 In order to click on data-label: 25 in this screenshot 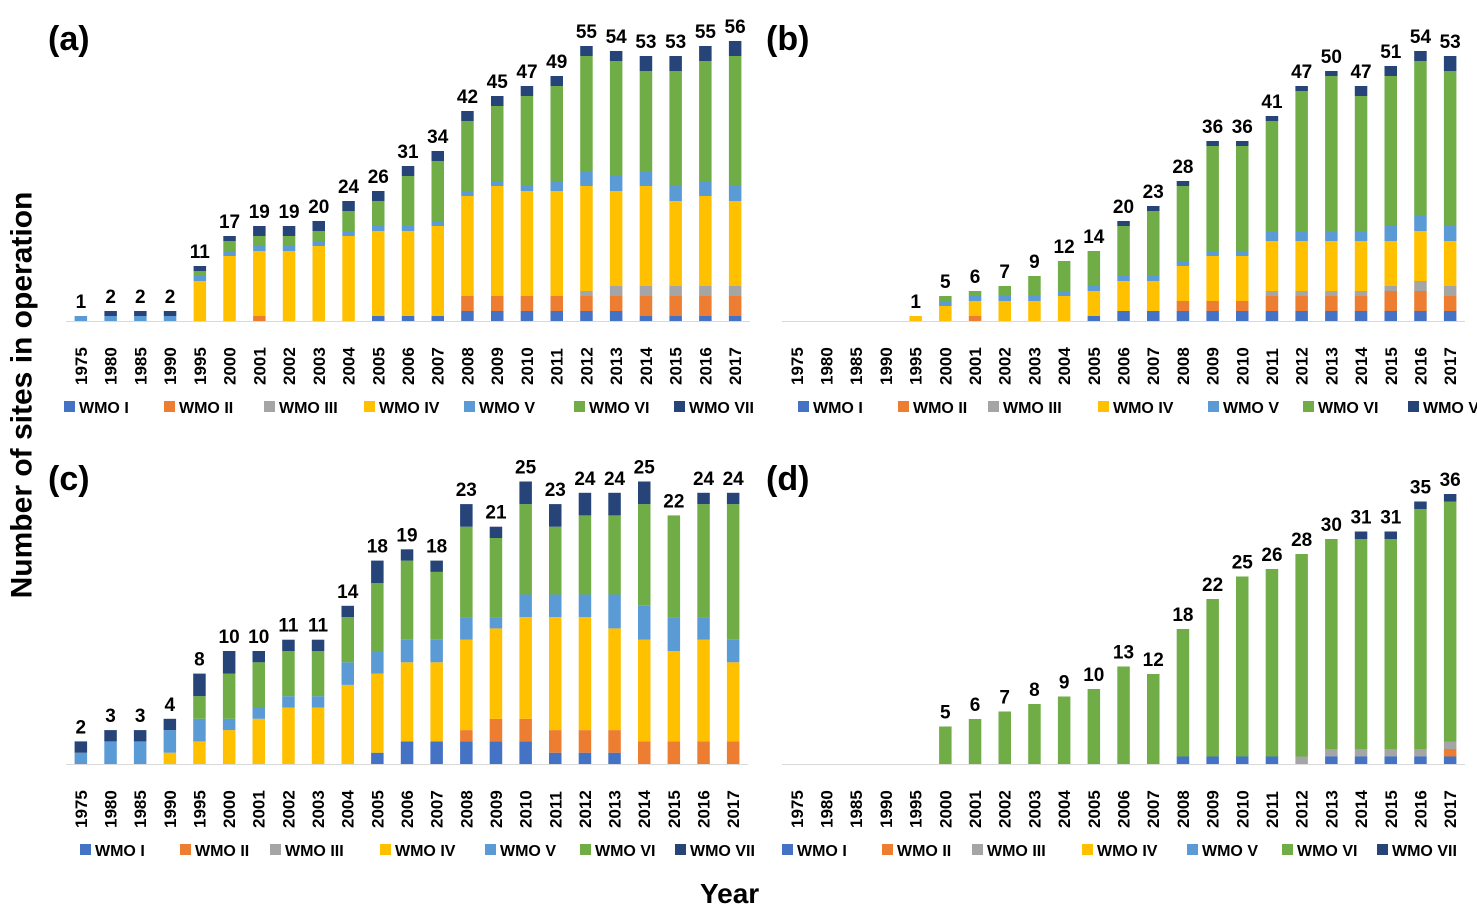, I will do `click(645, 468)`.